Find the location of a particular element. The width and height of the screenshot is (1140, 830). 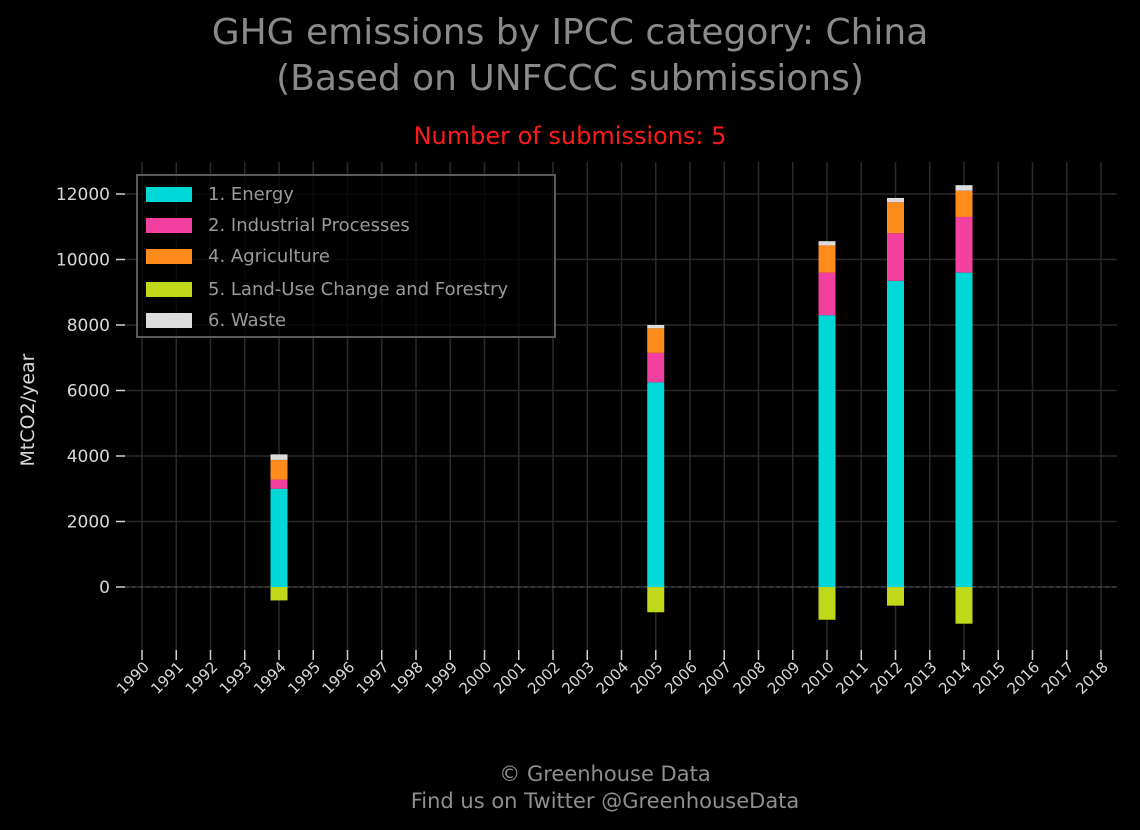

y-tick-label: 6000 is located at coordinates (88, 392).